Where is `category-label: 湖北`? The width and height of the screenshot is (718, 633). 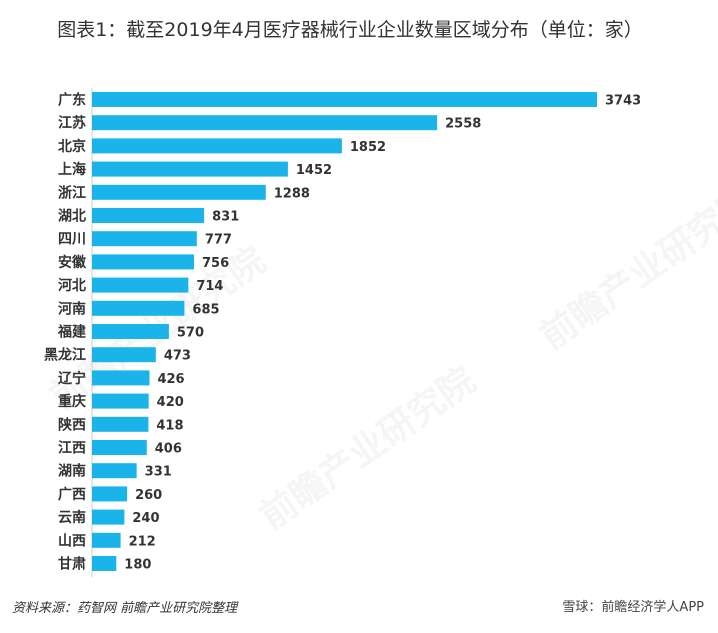 category-label: 湖北 is located at coordinates (72, 217).